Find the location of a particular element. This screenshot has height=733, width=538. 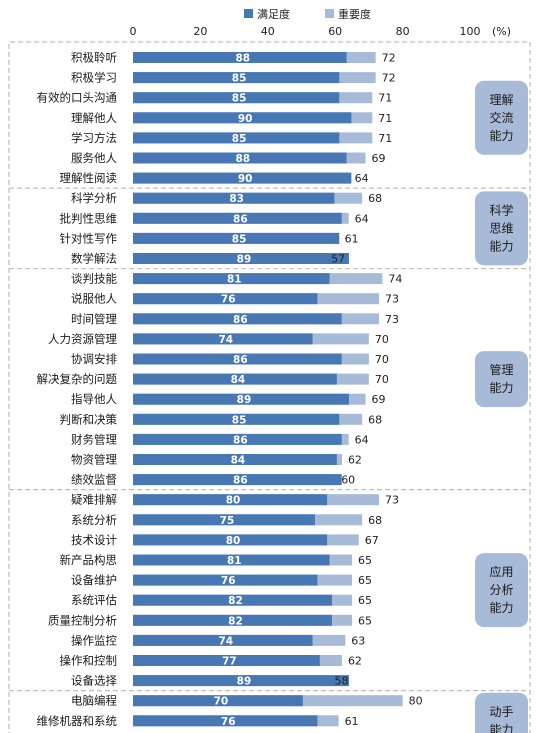

category-label: 解决复杂的问题 is located at coordinates (77, 379).